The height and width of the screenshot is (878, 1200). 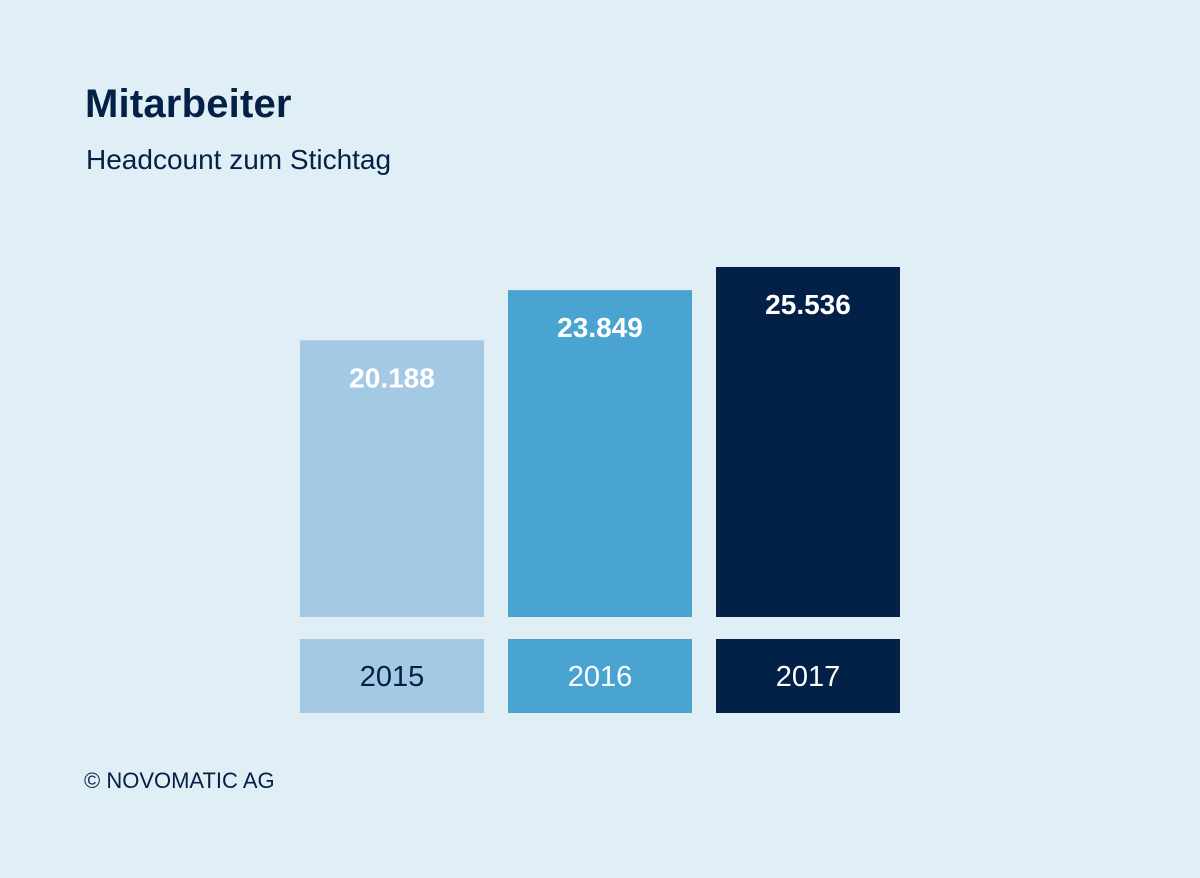 I want to click on category-label-2016: 2016, so click(x=600, y=677).